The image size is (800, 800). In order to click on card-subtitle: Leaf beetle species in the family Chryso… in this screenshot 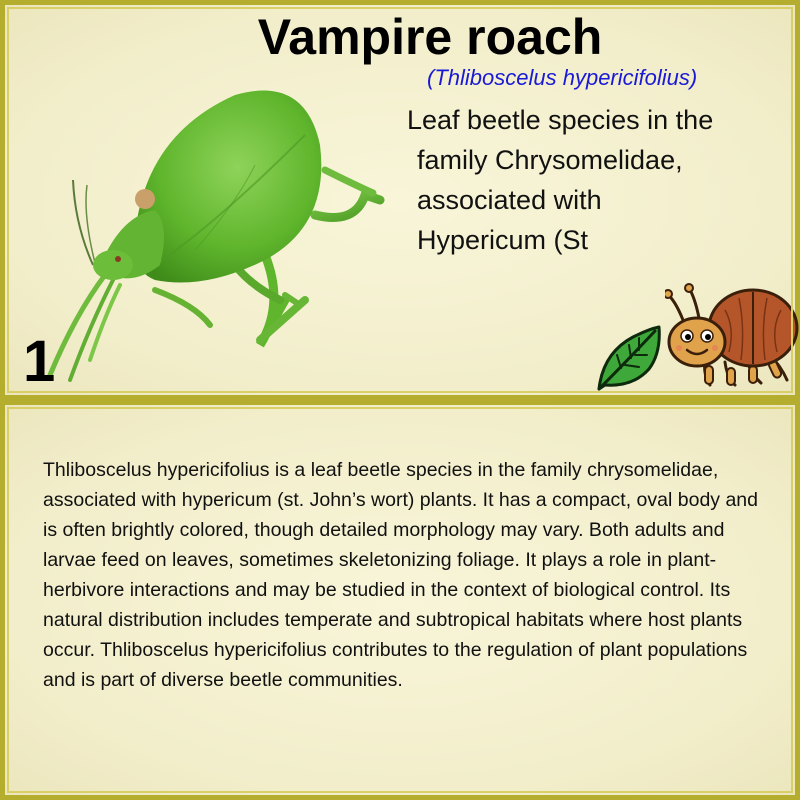, I will do `click(597, 180)`.